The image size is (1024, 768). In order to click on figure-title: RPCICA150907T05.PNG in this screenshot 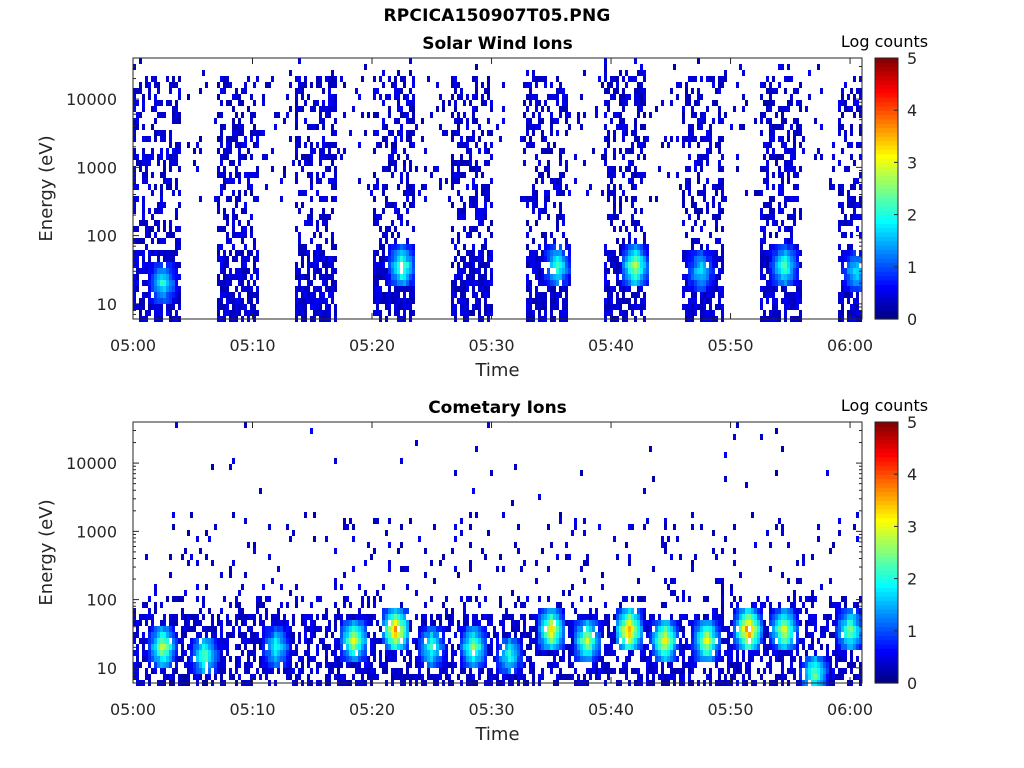, I will do `click(497, 16)`.